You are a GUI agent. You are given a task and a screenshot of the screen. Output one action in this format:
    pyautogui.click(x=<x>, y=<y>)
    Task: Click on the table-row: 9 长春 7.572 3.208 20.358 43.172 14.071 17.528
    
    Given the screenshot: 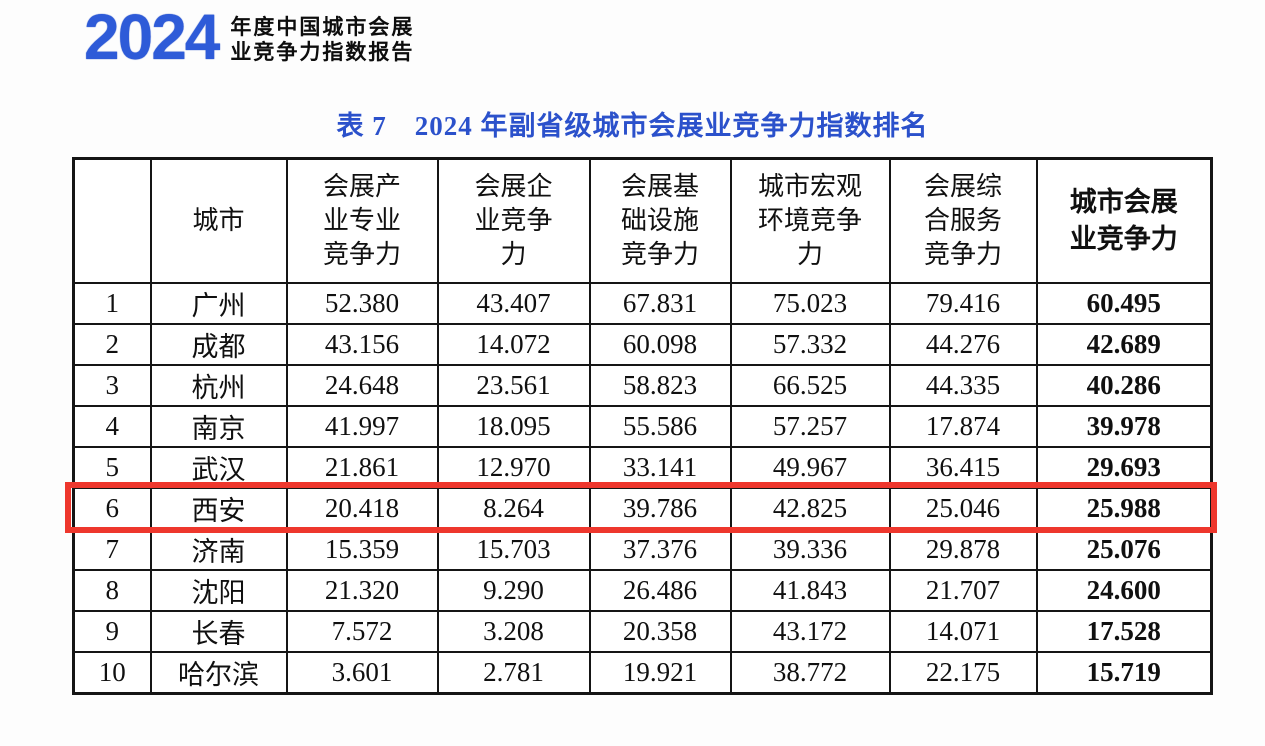 What is the action you would take?
    pyautogui.click(x=642, y=631)
    